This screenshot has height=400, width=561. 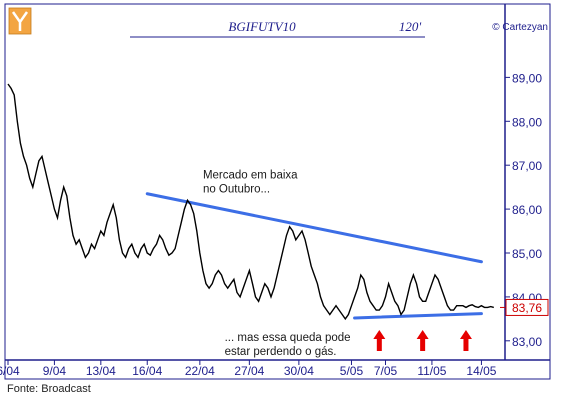 I want to click on chart-timeframe: 120', so click(x=410, y=26).